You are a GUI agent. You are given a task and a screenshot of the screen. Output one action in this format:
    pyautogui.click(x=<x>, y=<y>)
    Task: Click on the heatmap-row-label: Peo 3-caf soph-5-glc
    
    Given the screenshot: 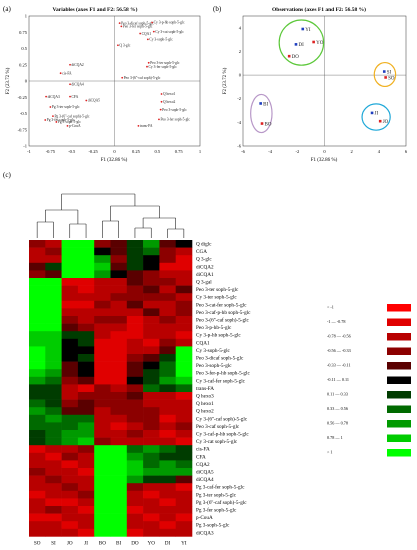 What is the action you would take?
    pyautogui.click(x=218, y=426)
    